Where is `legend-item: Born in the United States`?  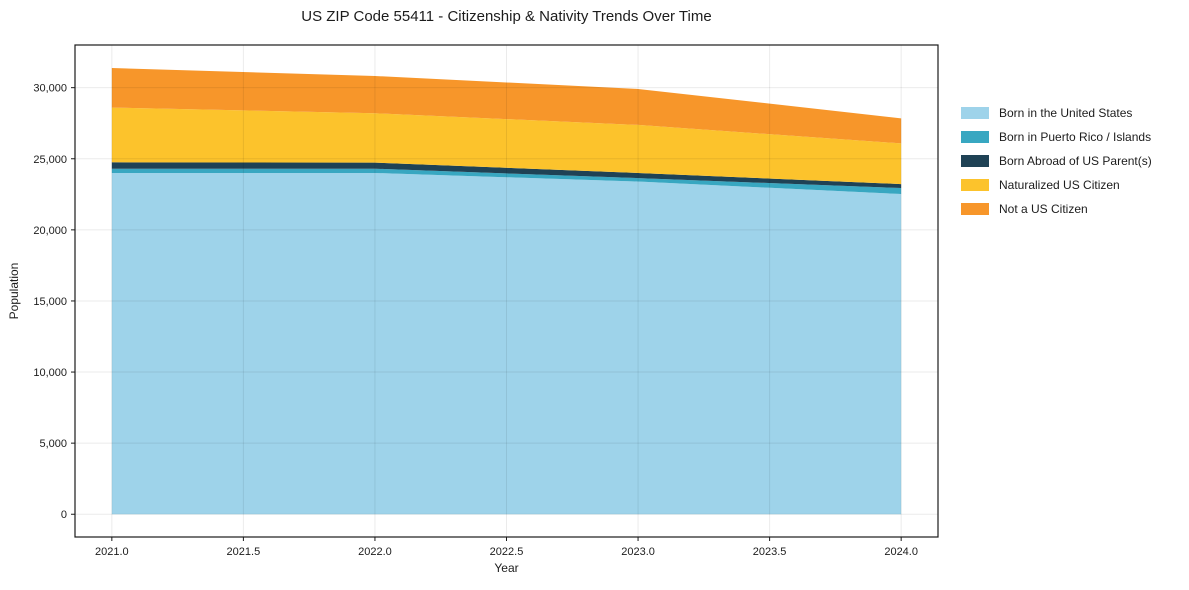 legend-item: Born in the United States is located at coordinates (1056, 113).